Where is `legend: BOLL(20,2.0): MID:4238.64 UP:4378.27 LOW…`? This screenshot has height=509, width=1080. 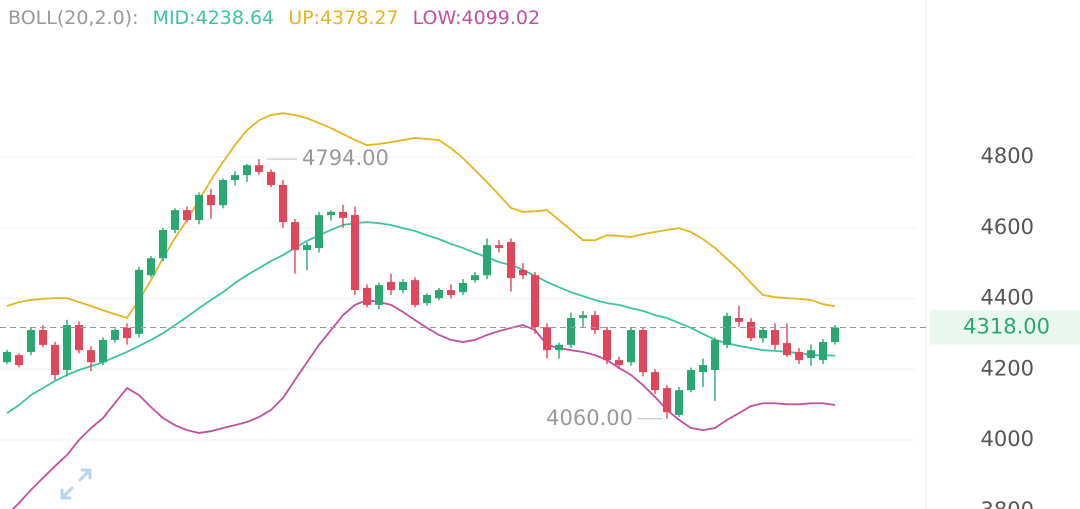
legend: BOLL(20,2.0): MID:4238.64 UP:4378.27 LOW… is located at coordinates (274, 18).